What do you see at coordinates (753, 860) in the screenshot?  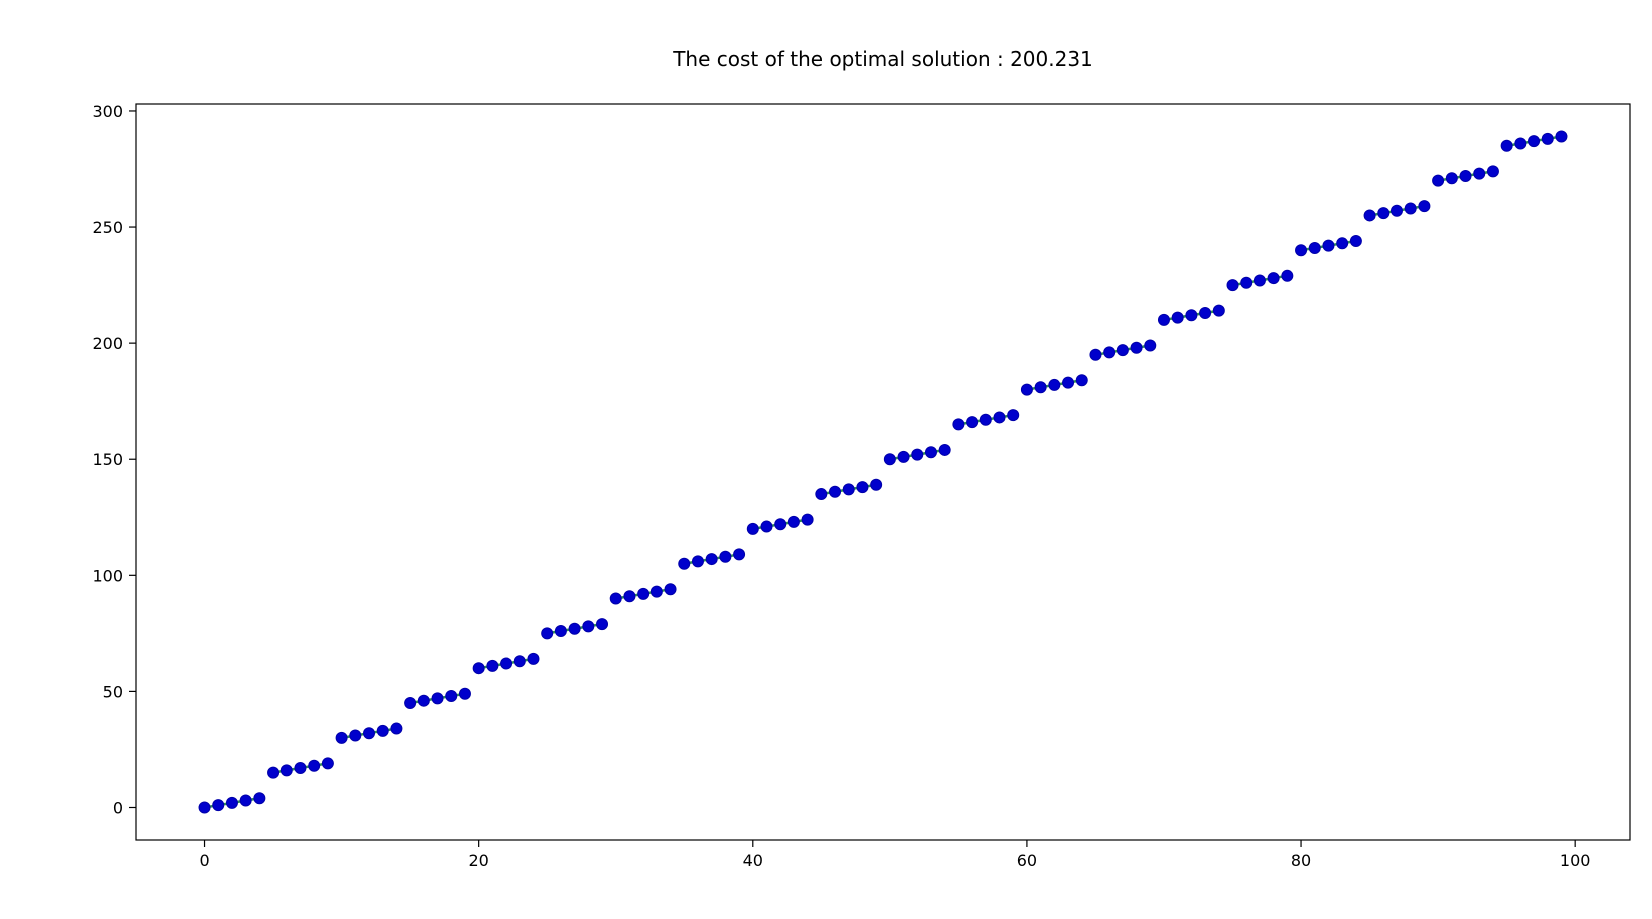 I see `x-tick-label: 40` at bounding box center [753, 860].